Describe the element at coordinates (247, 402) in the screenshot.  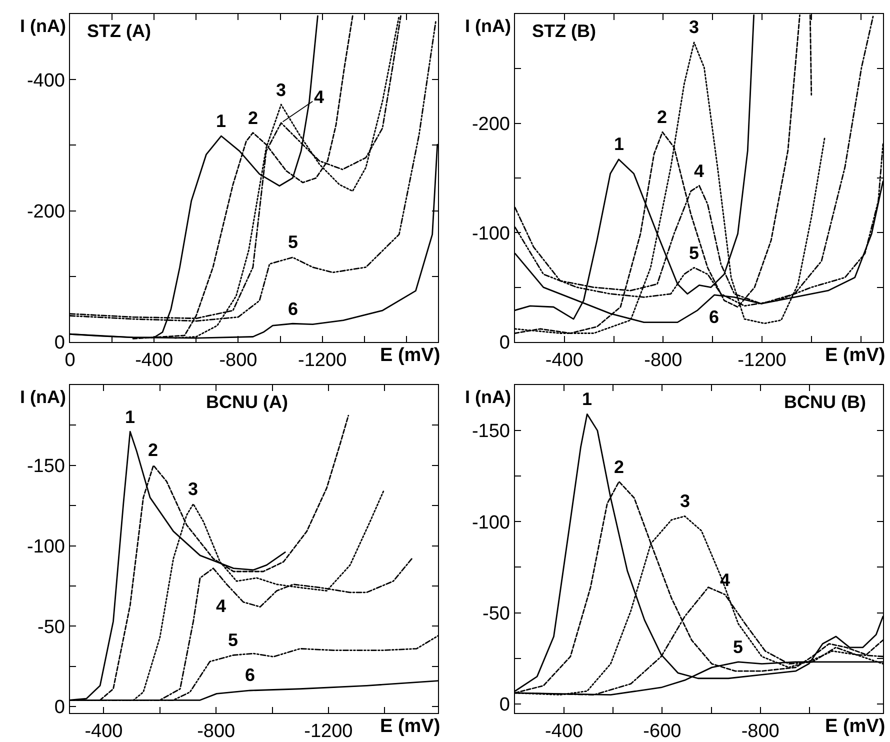
I see `chart-title: BCNU (A)` at that location.